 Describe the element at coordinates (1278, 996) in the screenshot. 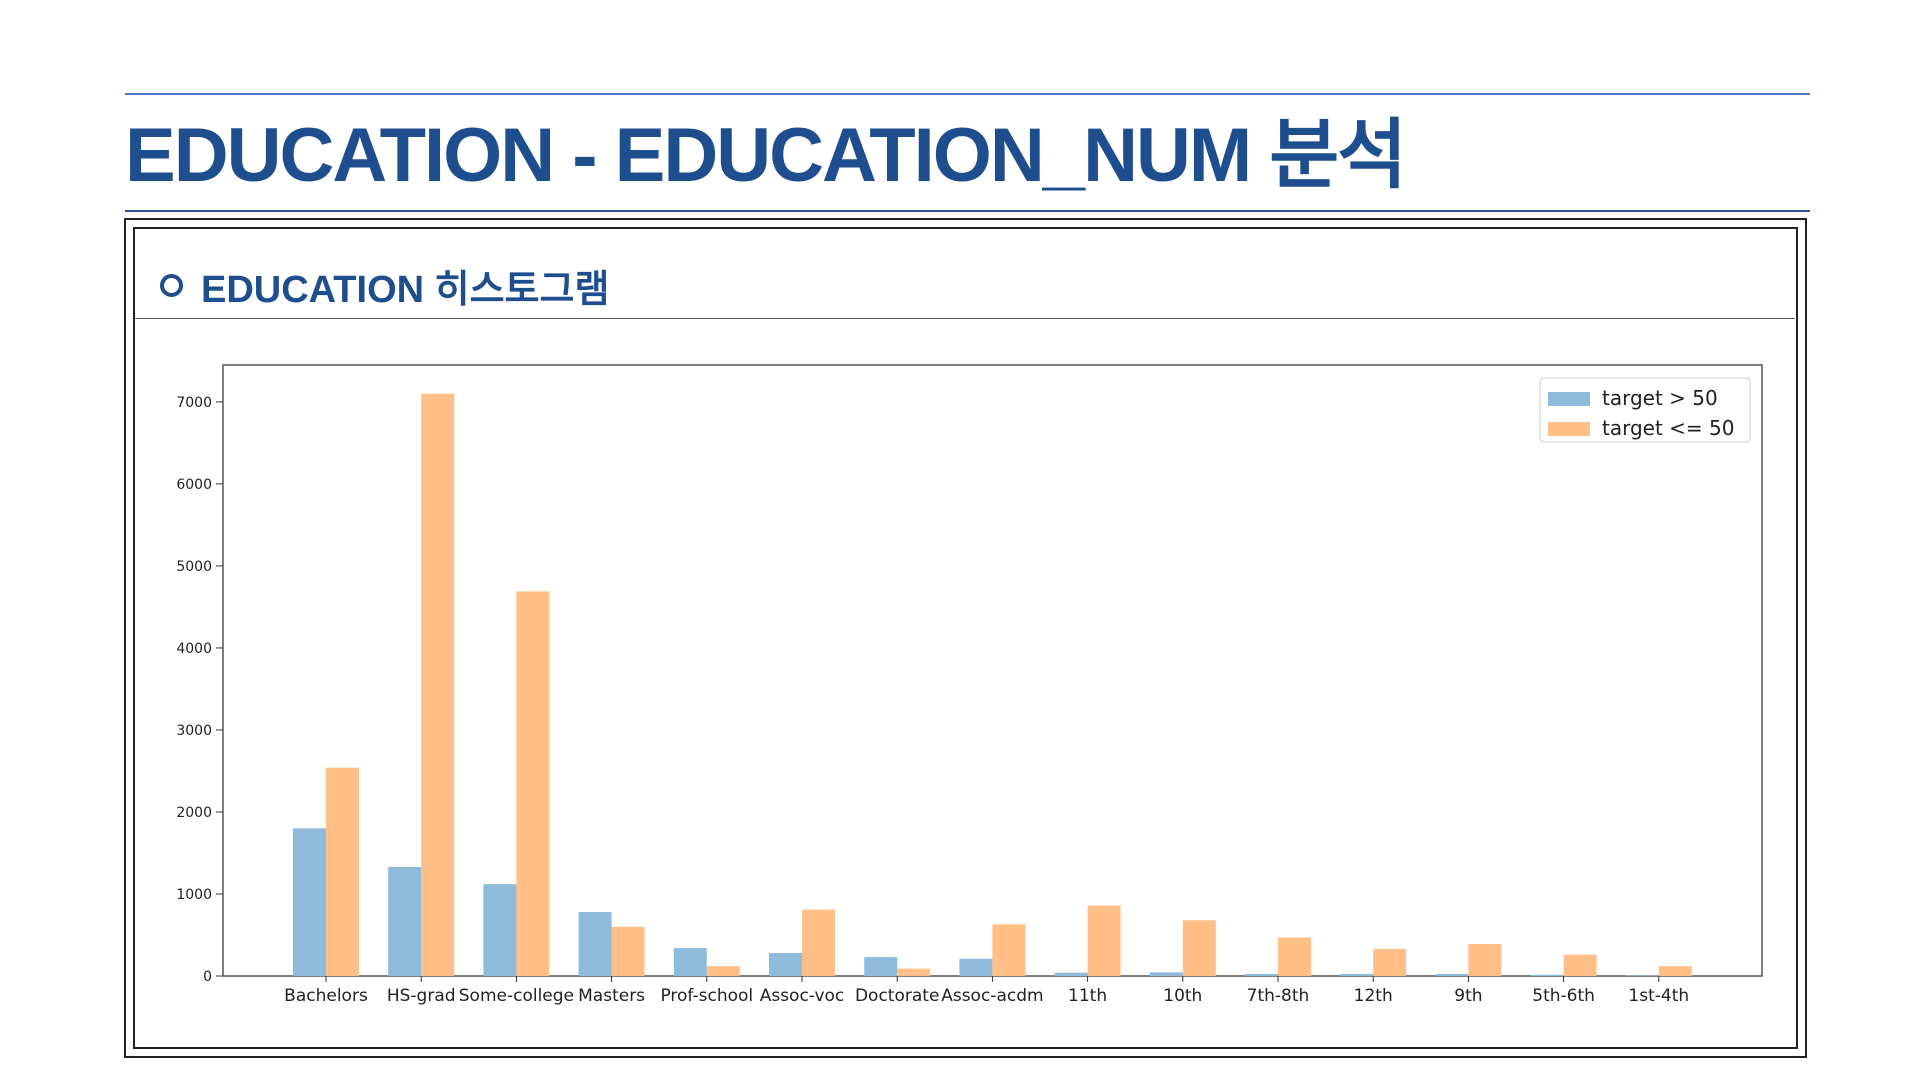

I see `x-tick-label: 7th-8th` at that location.